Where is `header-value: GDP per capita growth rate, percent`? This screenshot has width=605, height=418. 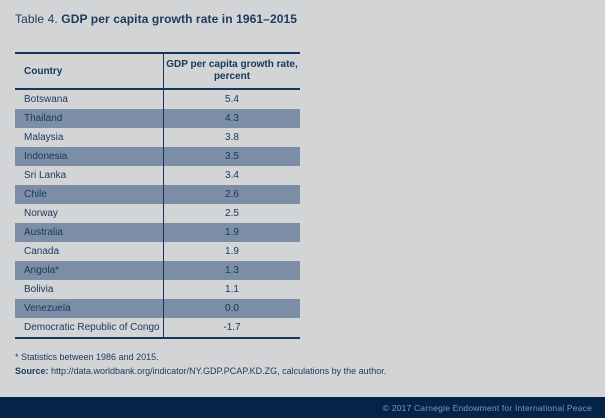 header-value: GDP per capita growth rate, percent is located at coordinates (231, 71).